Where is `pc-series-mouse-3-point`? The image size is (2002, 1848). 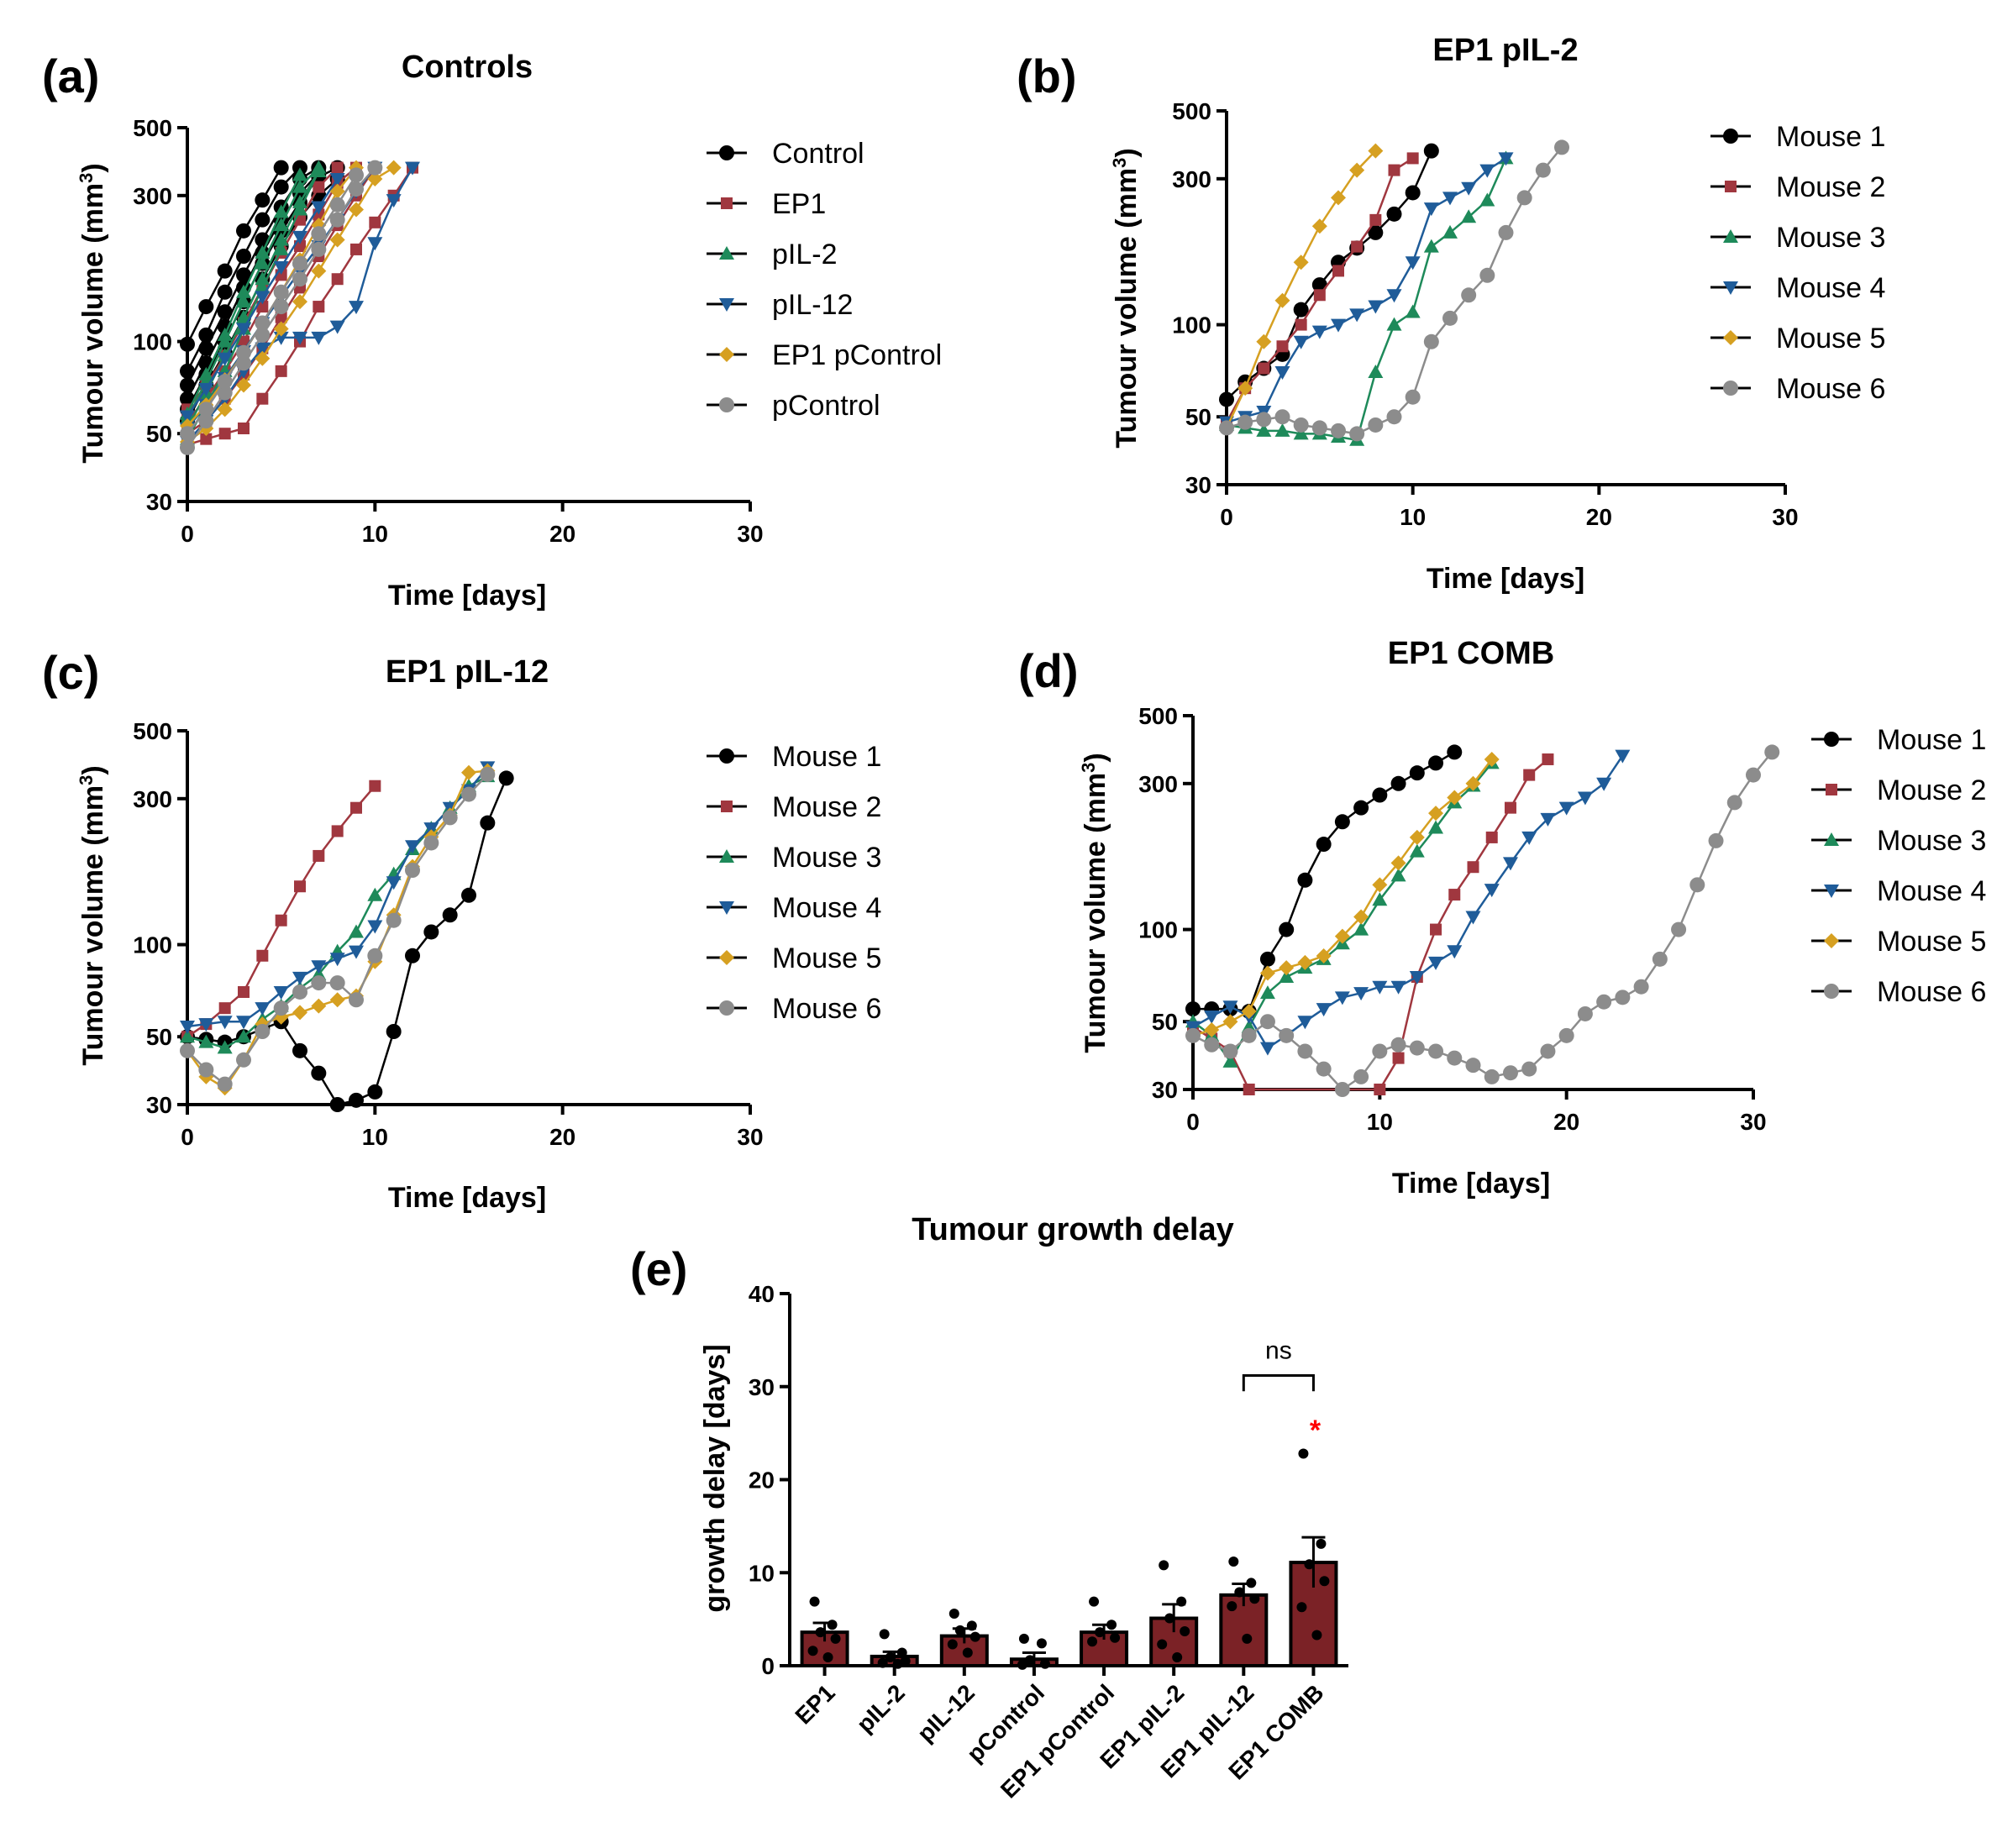
pc-series-mouse-3-point is located at coordinates (243, 1036).